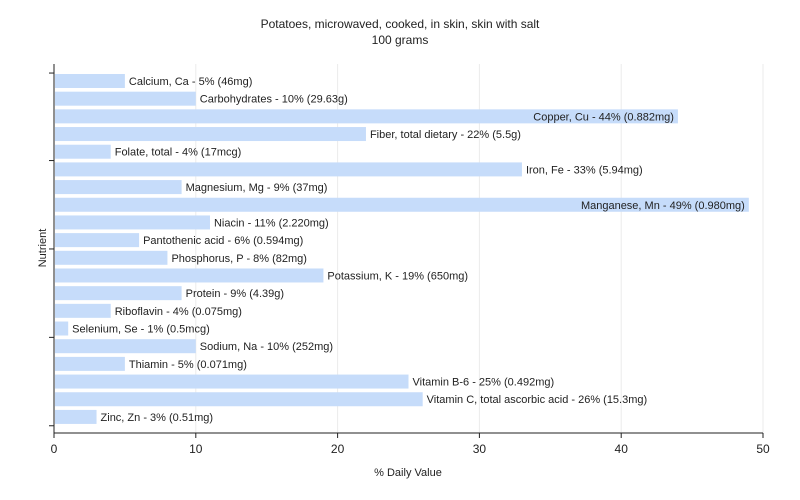 This screenshot has height=500, width=800. I want to click on y-axis-label: Nutrient, so click(43, 248).